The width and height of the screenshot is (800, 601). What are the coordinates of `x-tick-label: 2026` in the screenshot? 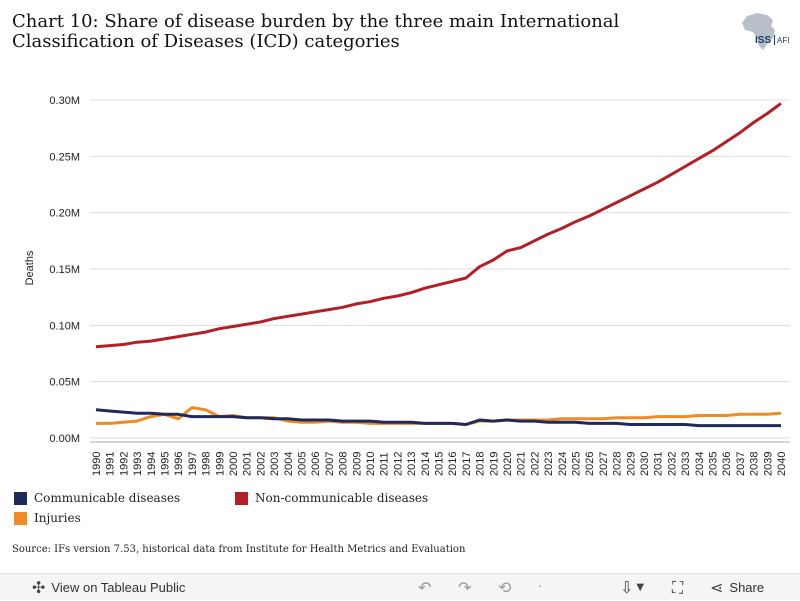 It's located at (590, 464).